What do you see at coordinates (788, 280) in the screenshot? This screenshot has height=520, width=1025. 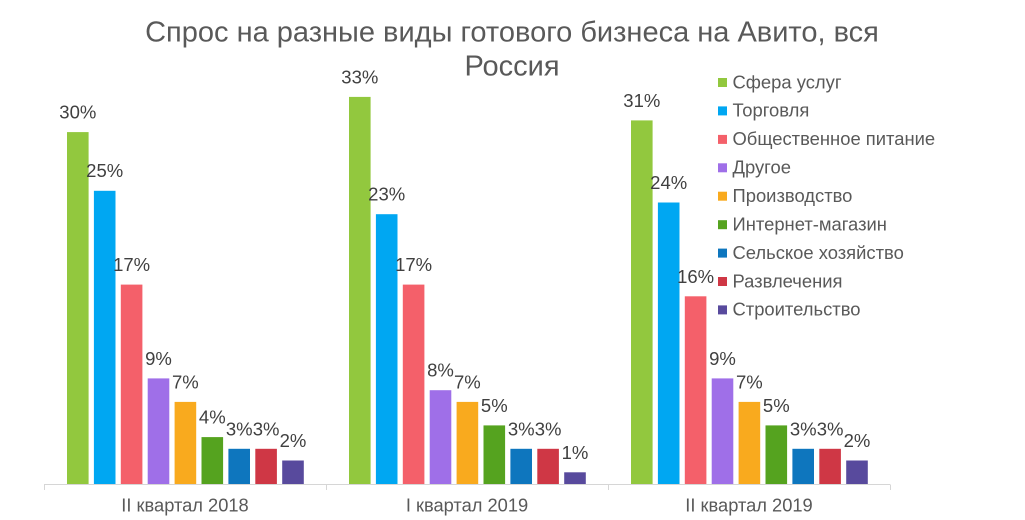 I see `svg-text: Развлечения` at bounding box center [788, 280].